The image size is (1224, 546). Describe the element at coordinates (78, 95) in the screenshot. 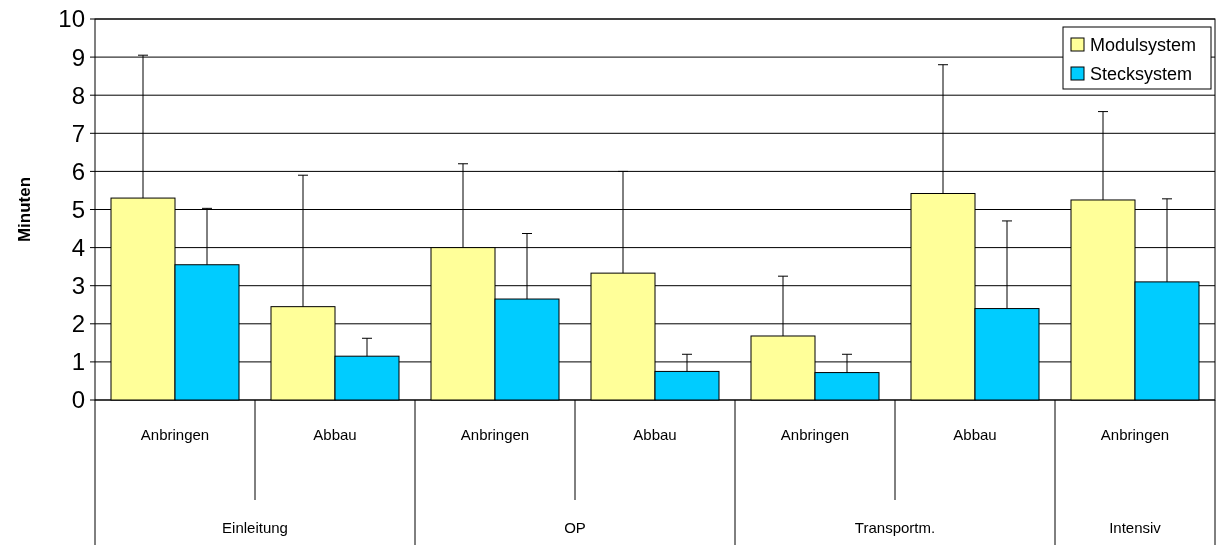

I see `y-tick-label: 8` at that location.